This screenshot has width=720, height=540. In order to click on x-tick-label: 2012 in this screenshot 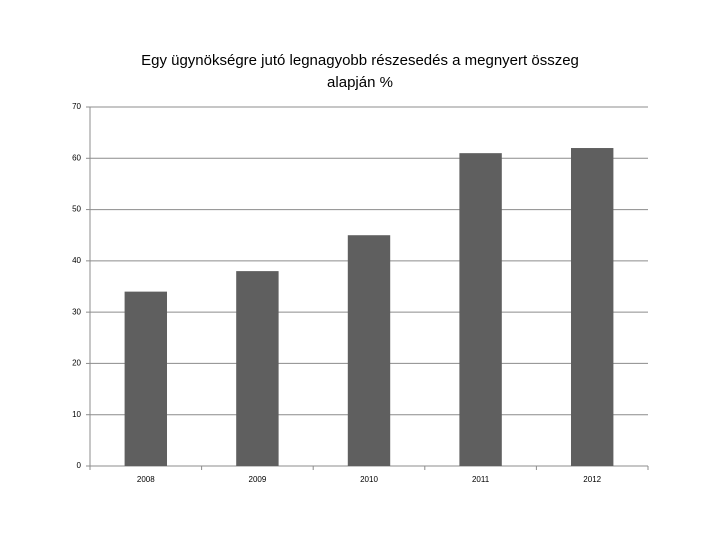, I will do `click(592, 479)`.